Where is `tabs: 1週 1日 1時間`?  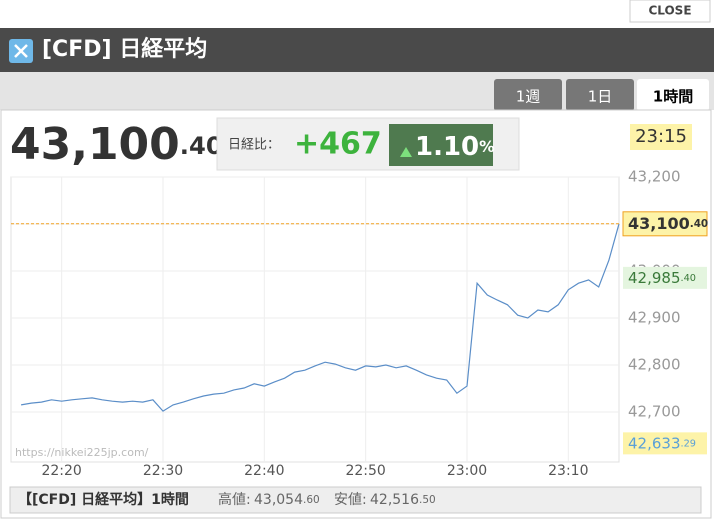 tabs: 1週 1日 1時間 is located at coordinates (601, 95).